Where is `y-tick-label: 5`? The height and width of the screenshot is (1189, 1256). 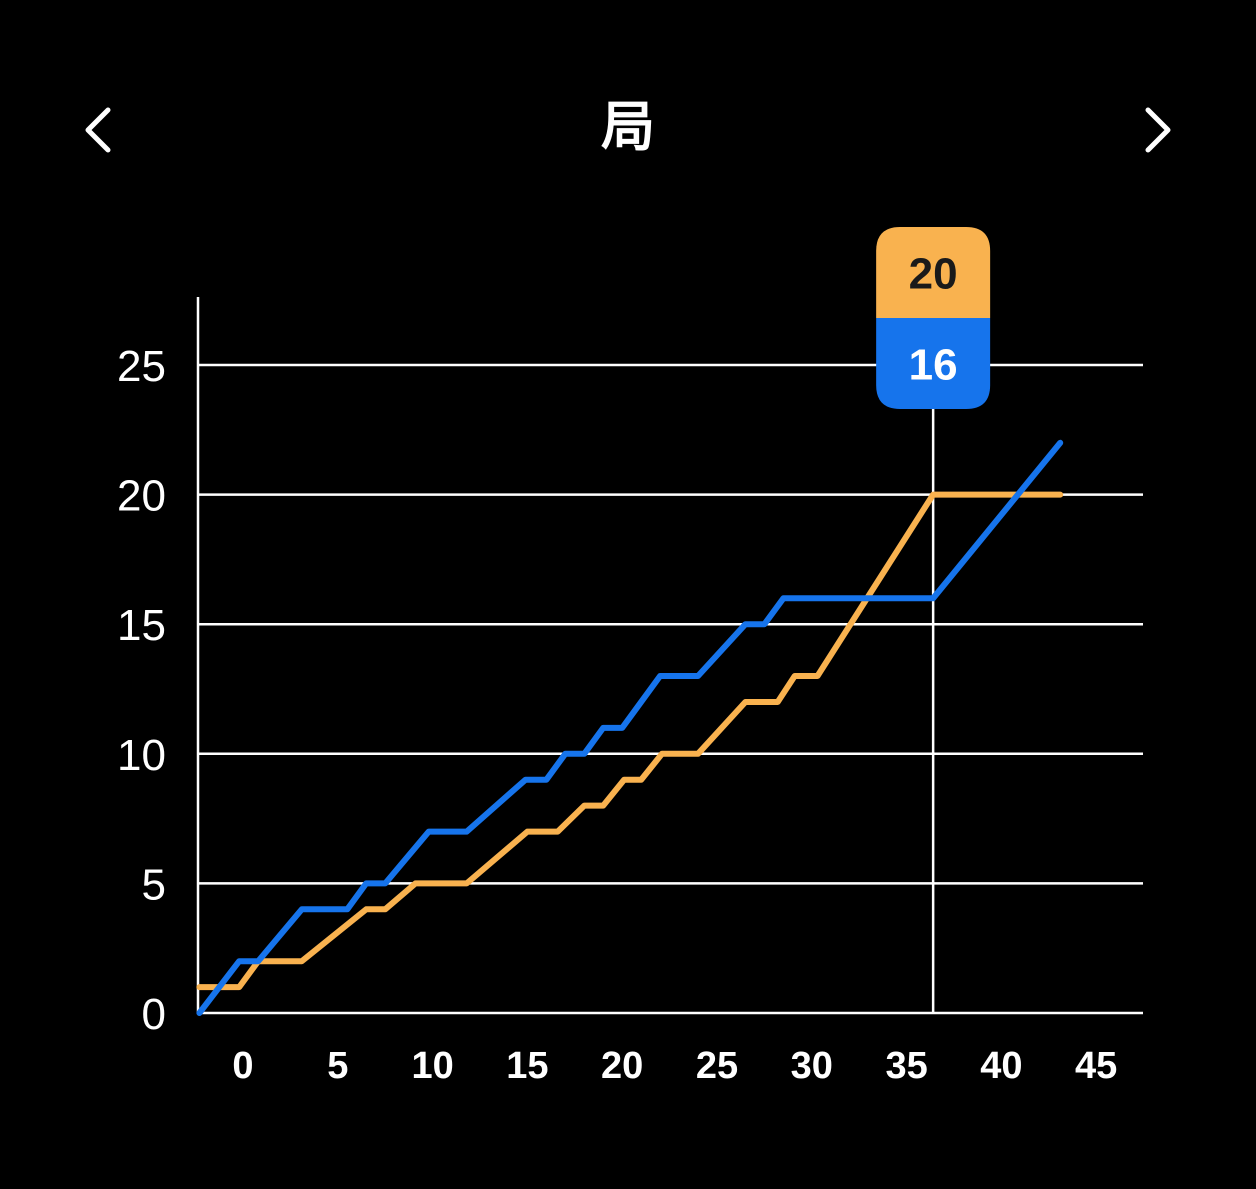
y-tick-label: 5 is located at coordinates (154, 884).